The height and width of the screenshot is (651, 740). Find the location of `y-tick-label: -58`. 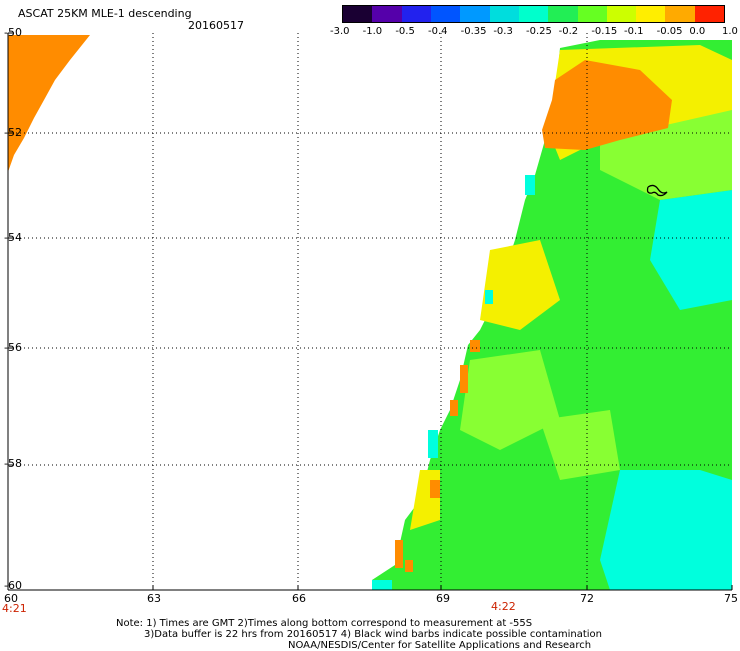

y-tick-label: -58 is located at coordinates (13, 463).